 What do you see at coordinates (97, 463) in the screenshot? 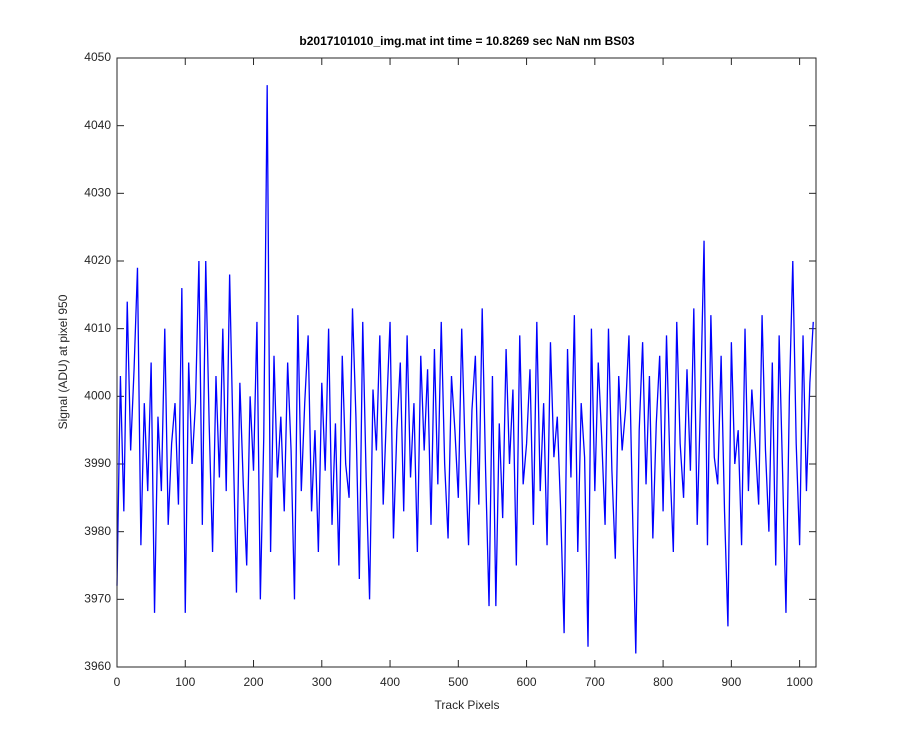
I see `y-tick-label: 3990` at bounding box center [97, 463].